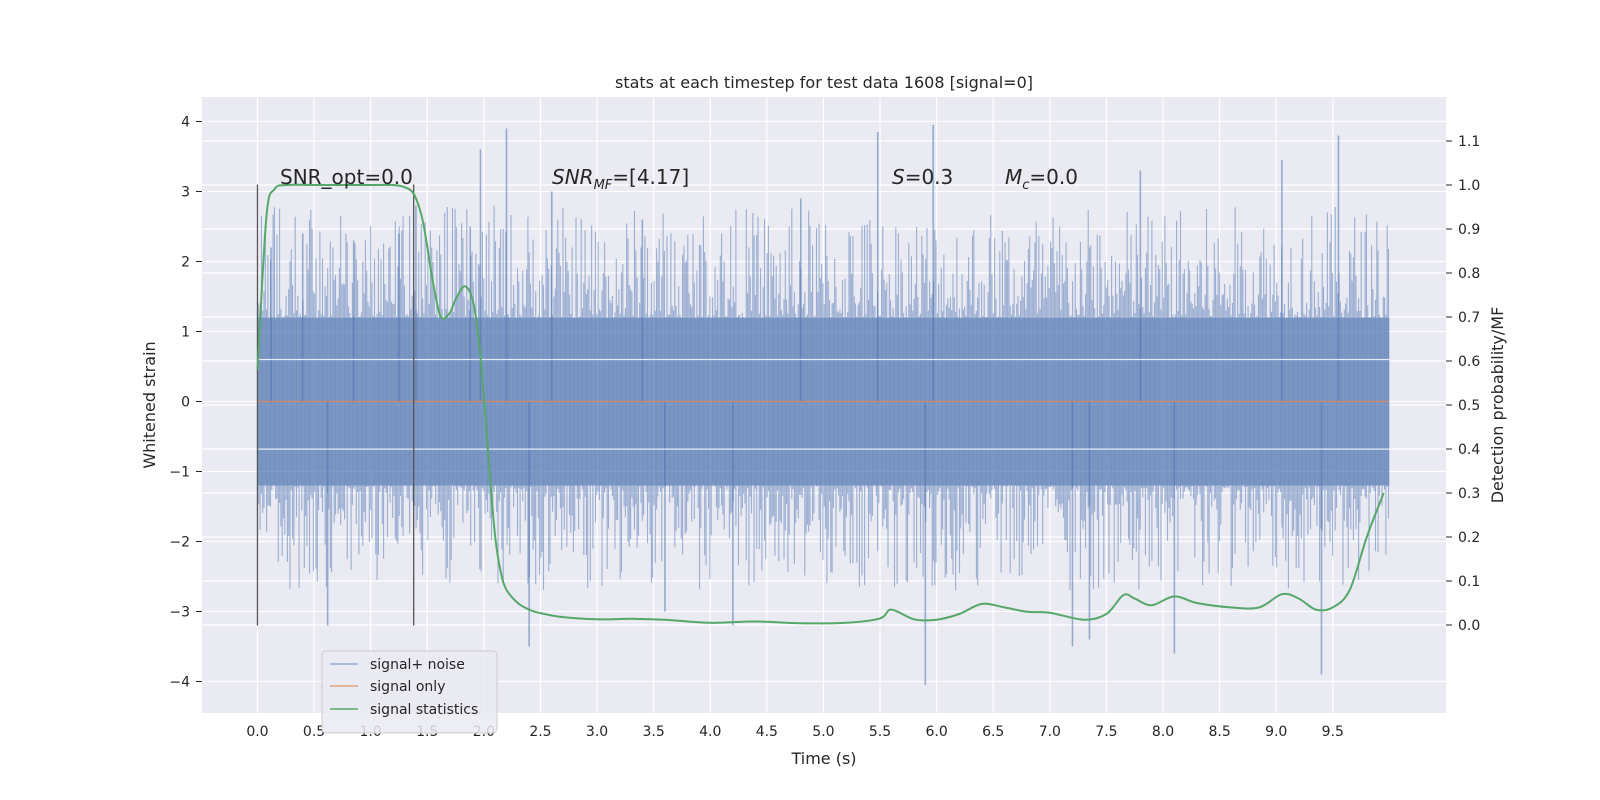 Image resolution: width=1600 pixels, height=800 pixels. What do you see at coordinates (179, 473) in the screenshot?
I see `y-tick-label-5: −1` at bounding box center [179, 473].